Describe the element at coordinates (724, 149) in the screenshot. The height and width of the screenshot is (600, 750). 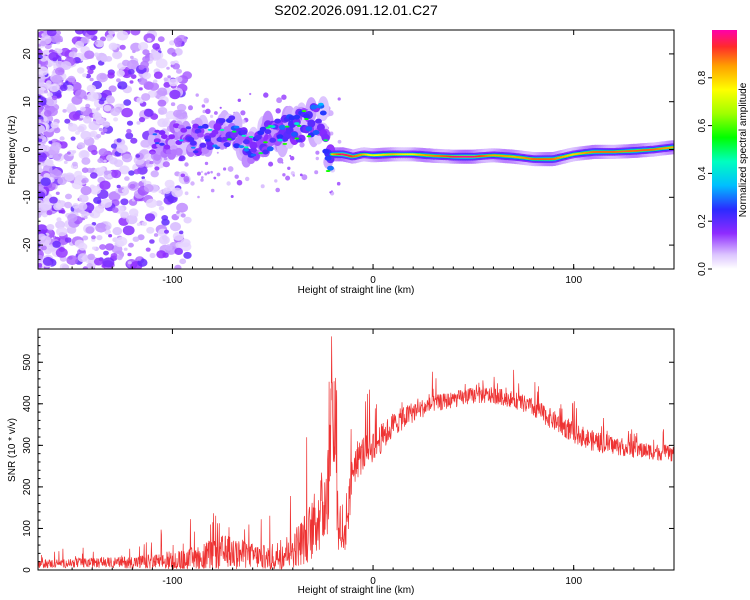
I see `colorbar-gradient` at that location.